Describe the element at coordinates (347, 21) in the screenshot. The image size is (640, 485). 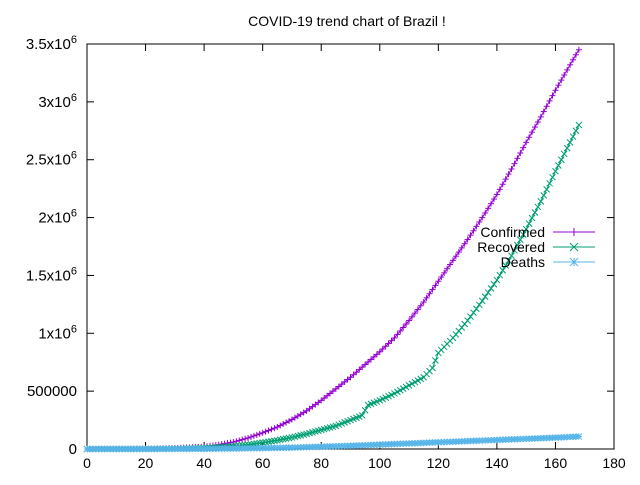
I see `chart-title: COVID-19 trend chart of Brazil !` at that location.